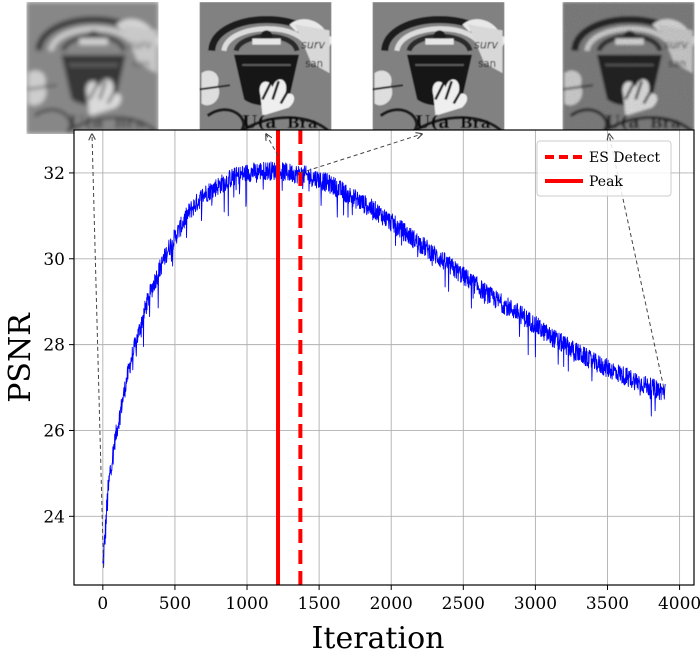 This screenshot has width=700, height=658. Describe the element at coordinates (606, 182) in the screenshot. I see `legend-label-peak: Peak` at that location.